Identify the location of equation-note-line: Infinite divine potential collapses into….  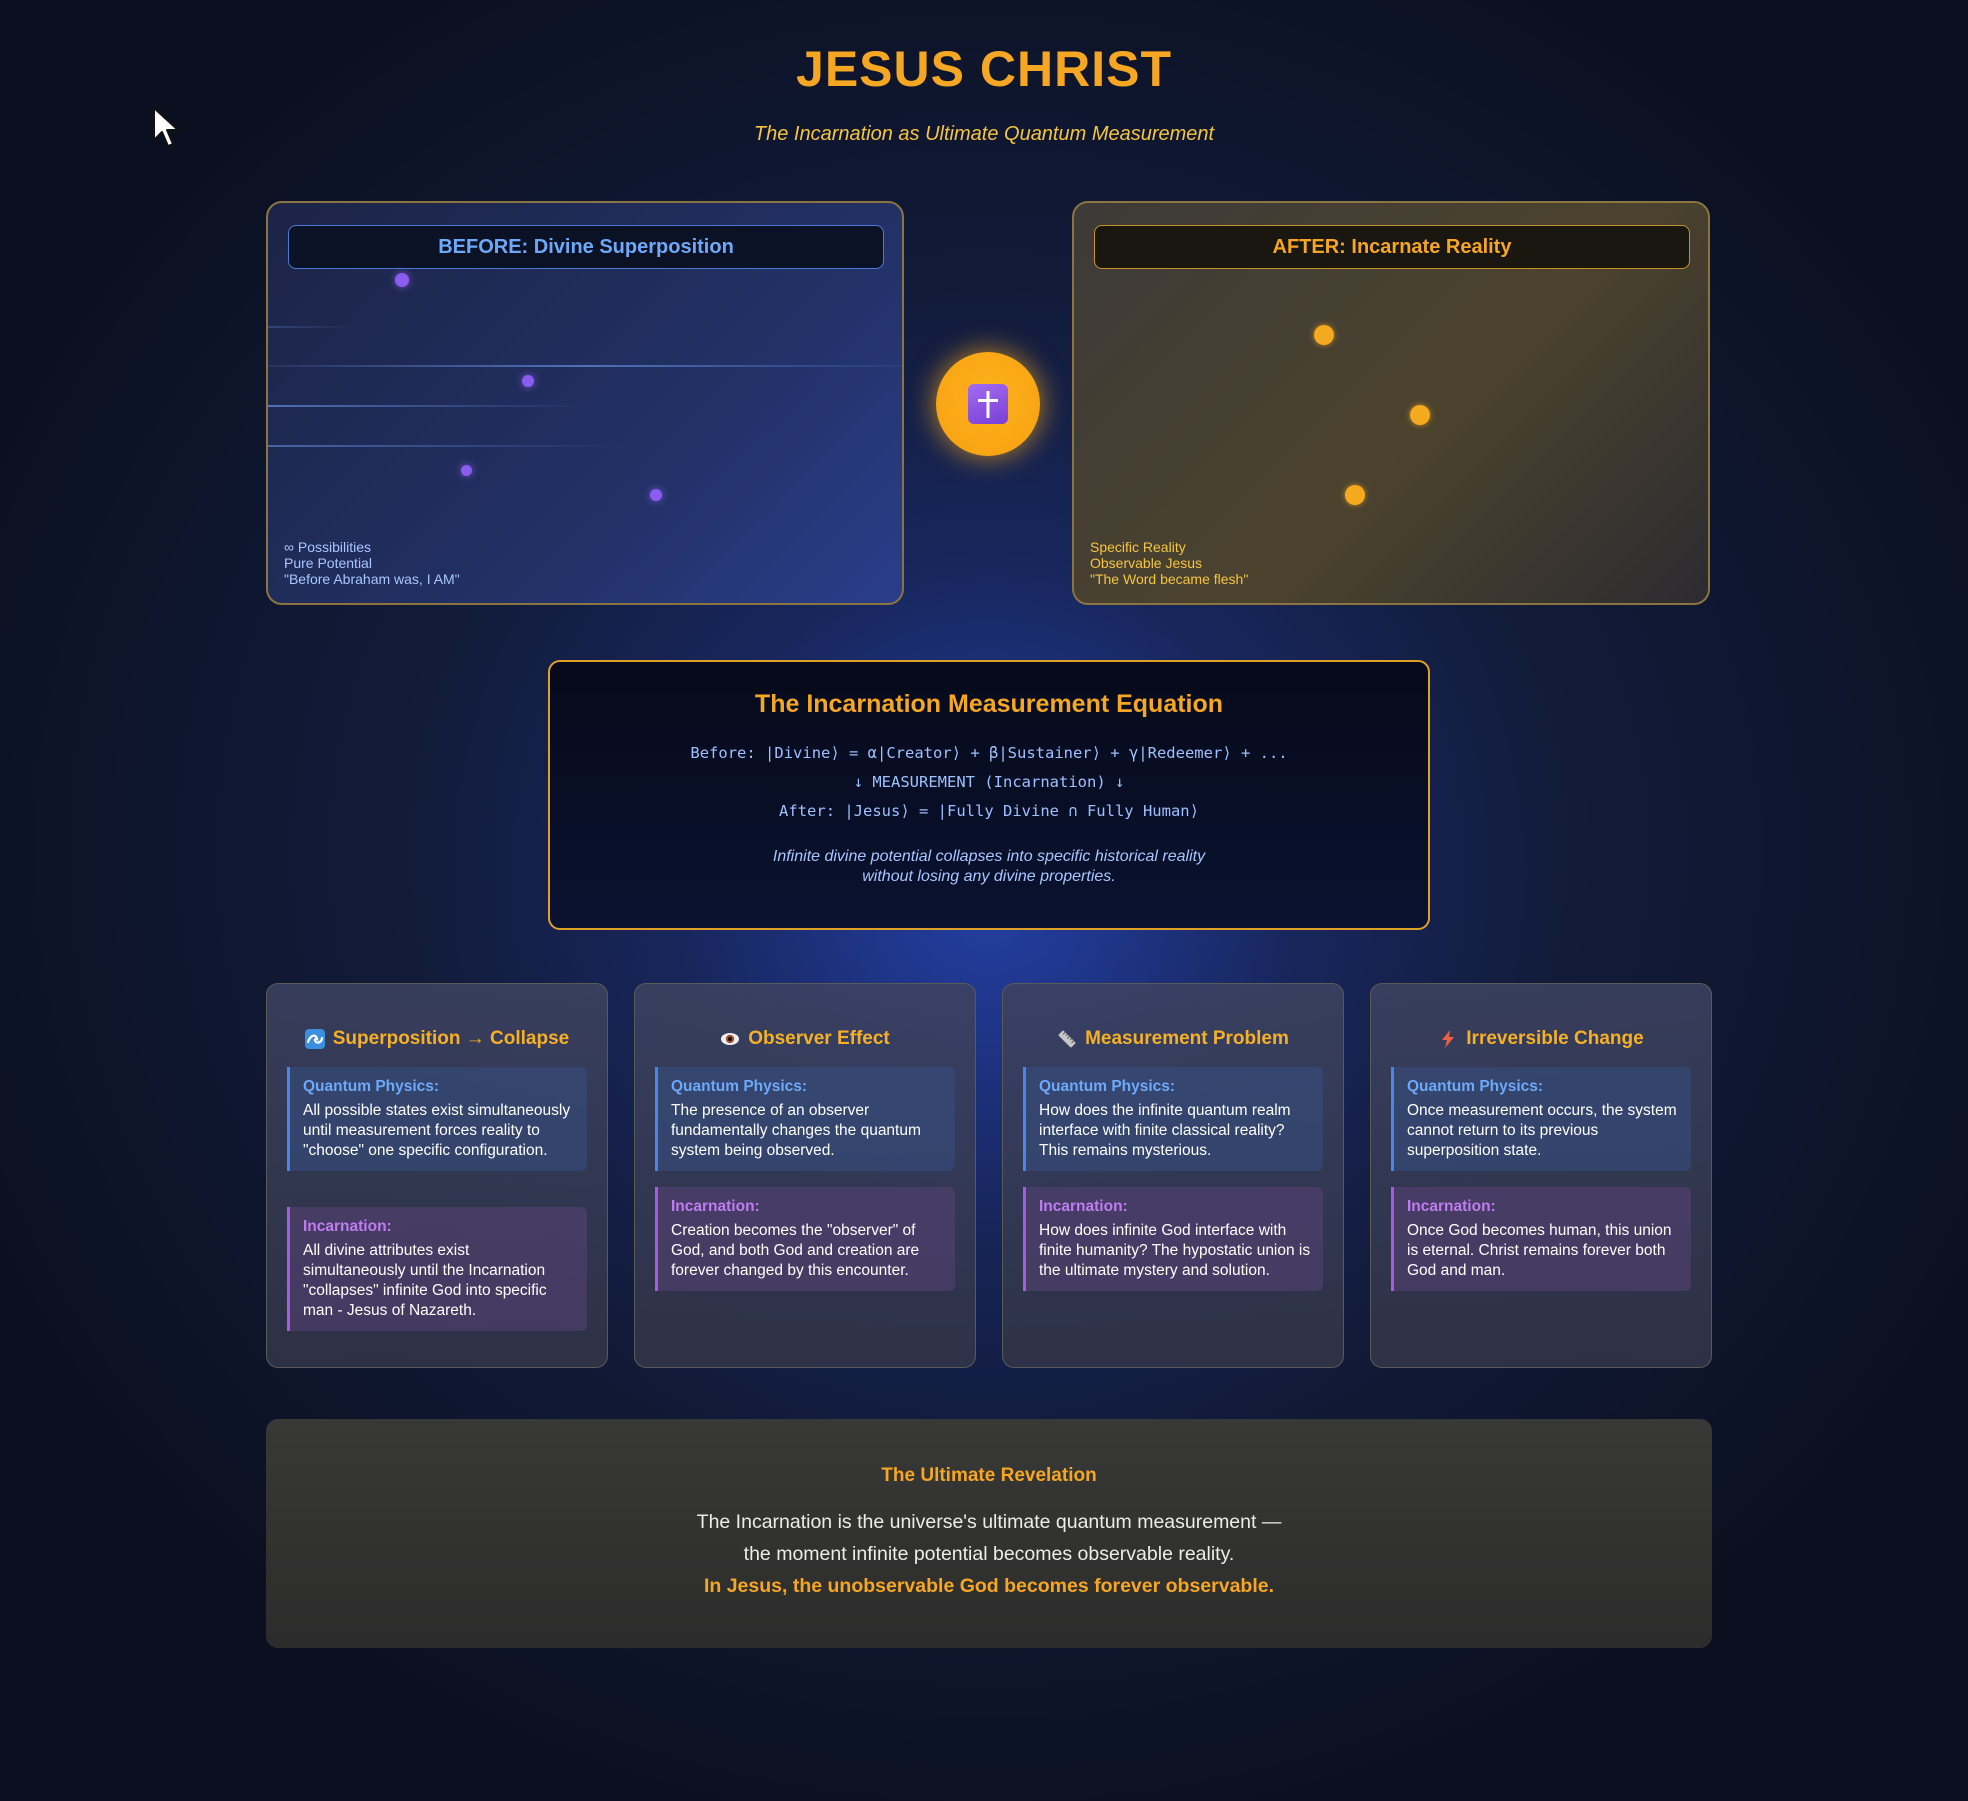
(989, 856).